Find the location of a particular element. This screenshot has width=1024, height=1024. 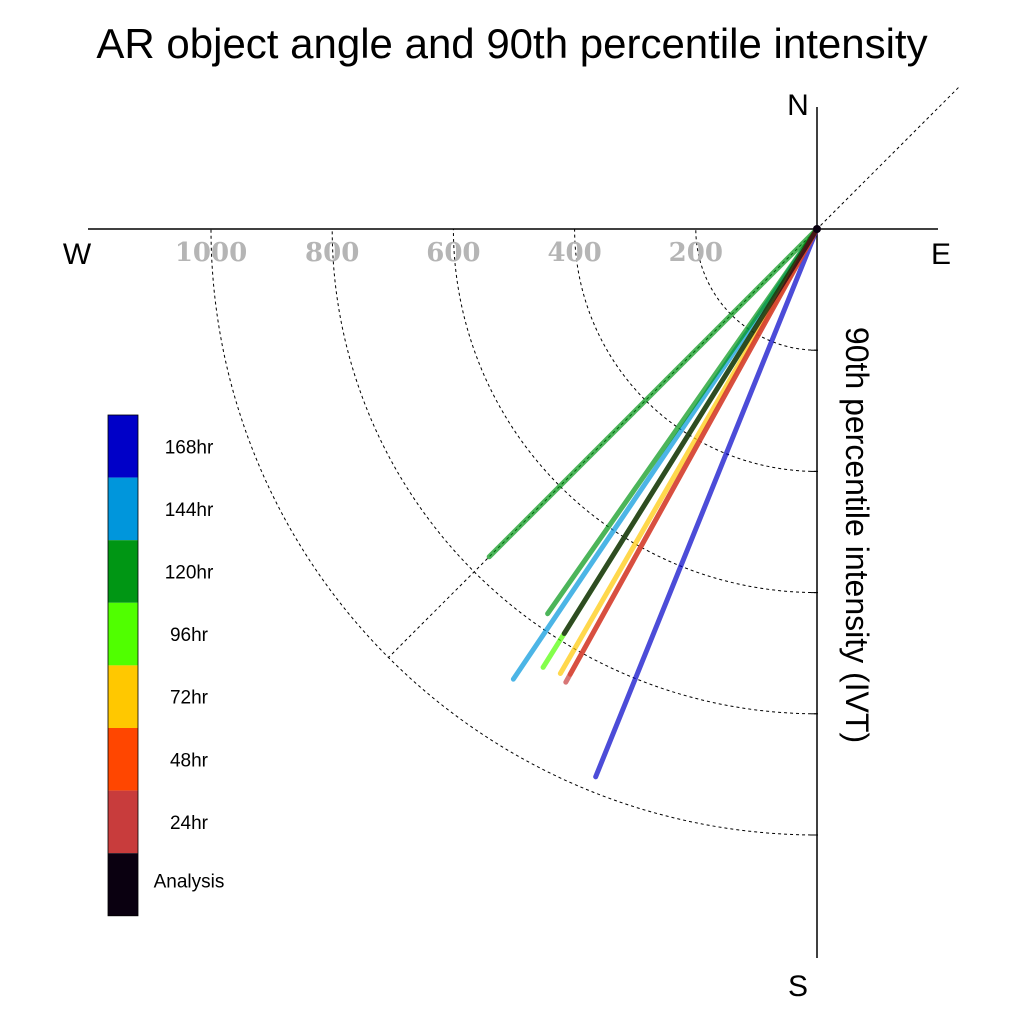

radial-tick-label: 200 is located at coordinates (696, 253).